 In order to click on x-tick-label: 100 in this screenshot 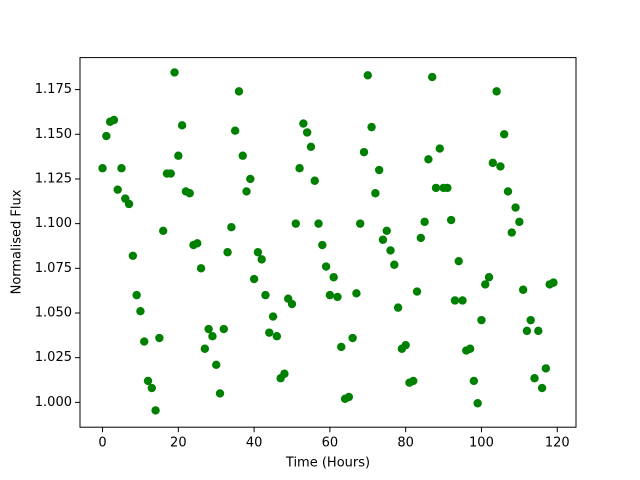, I will do `click(481, 443)`.